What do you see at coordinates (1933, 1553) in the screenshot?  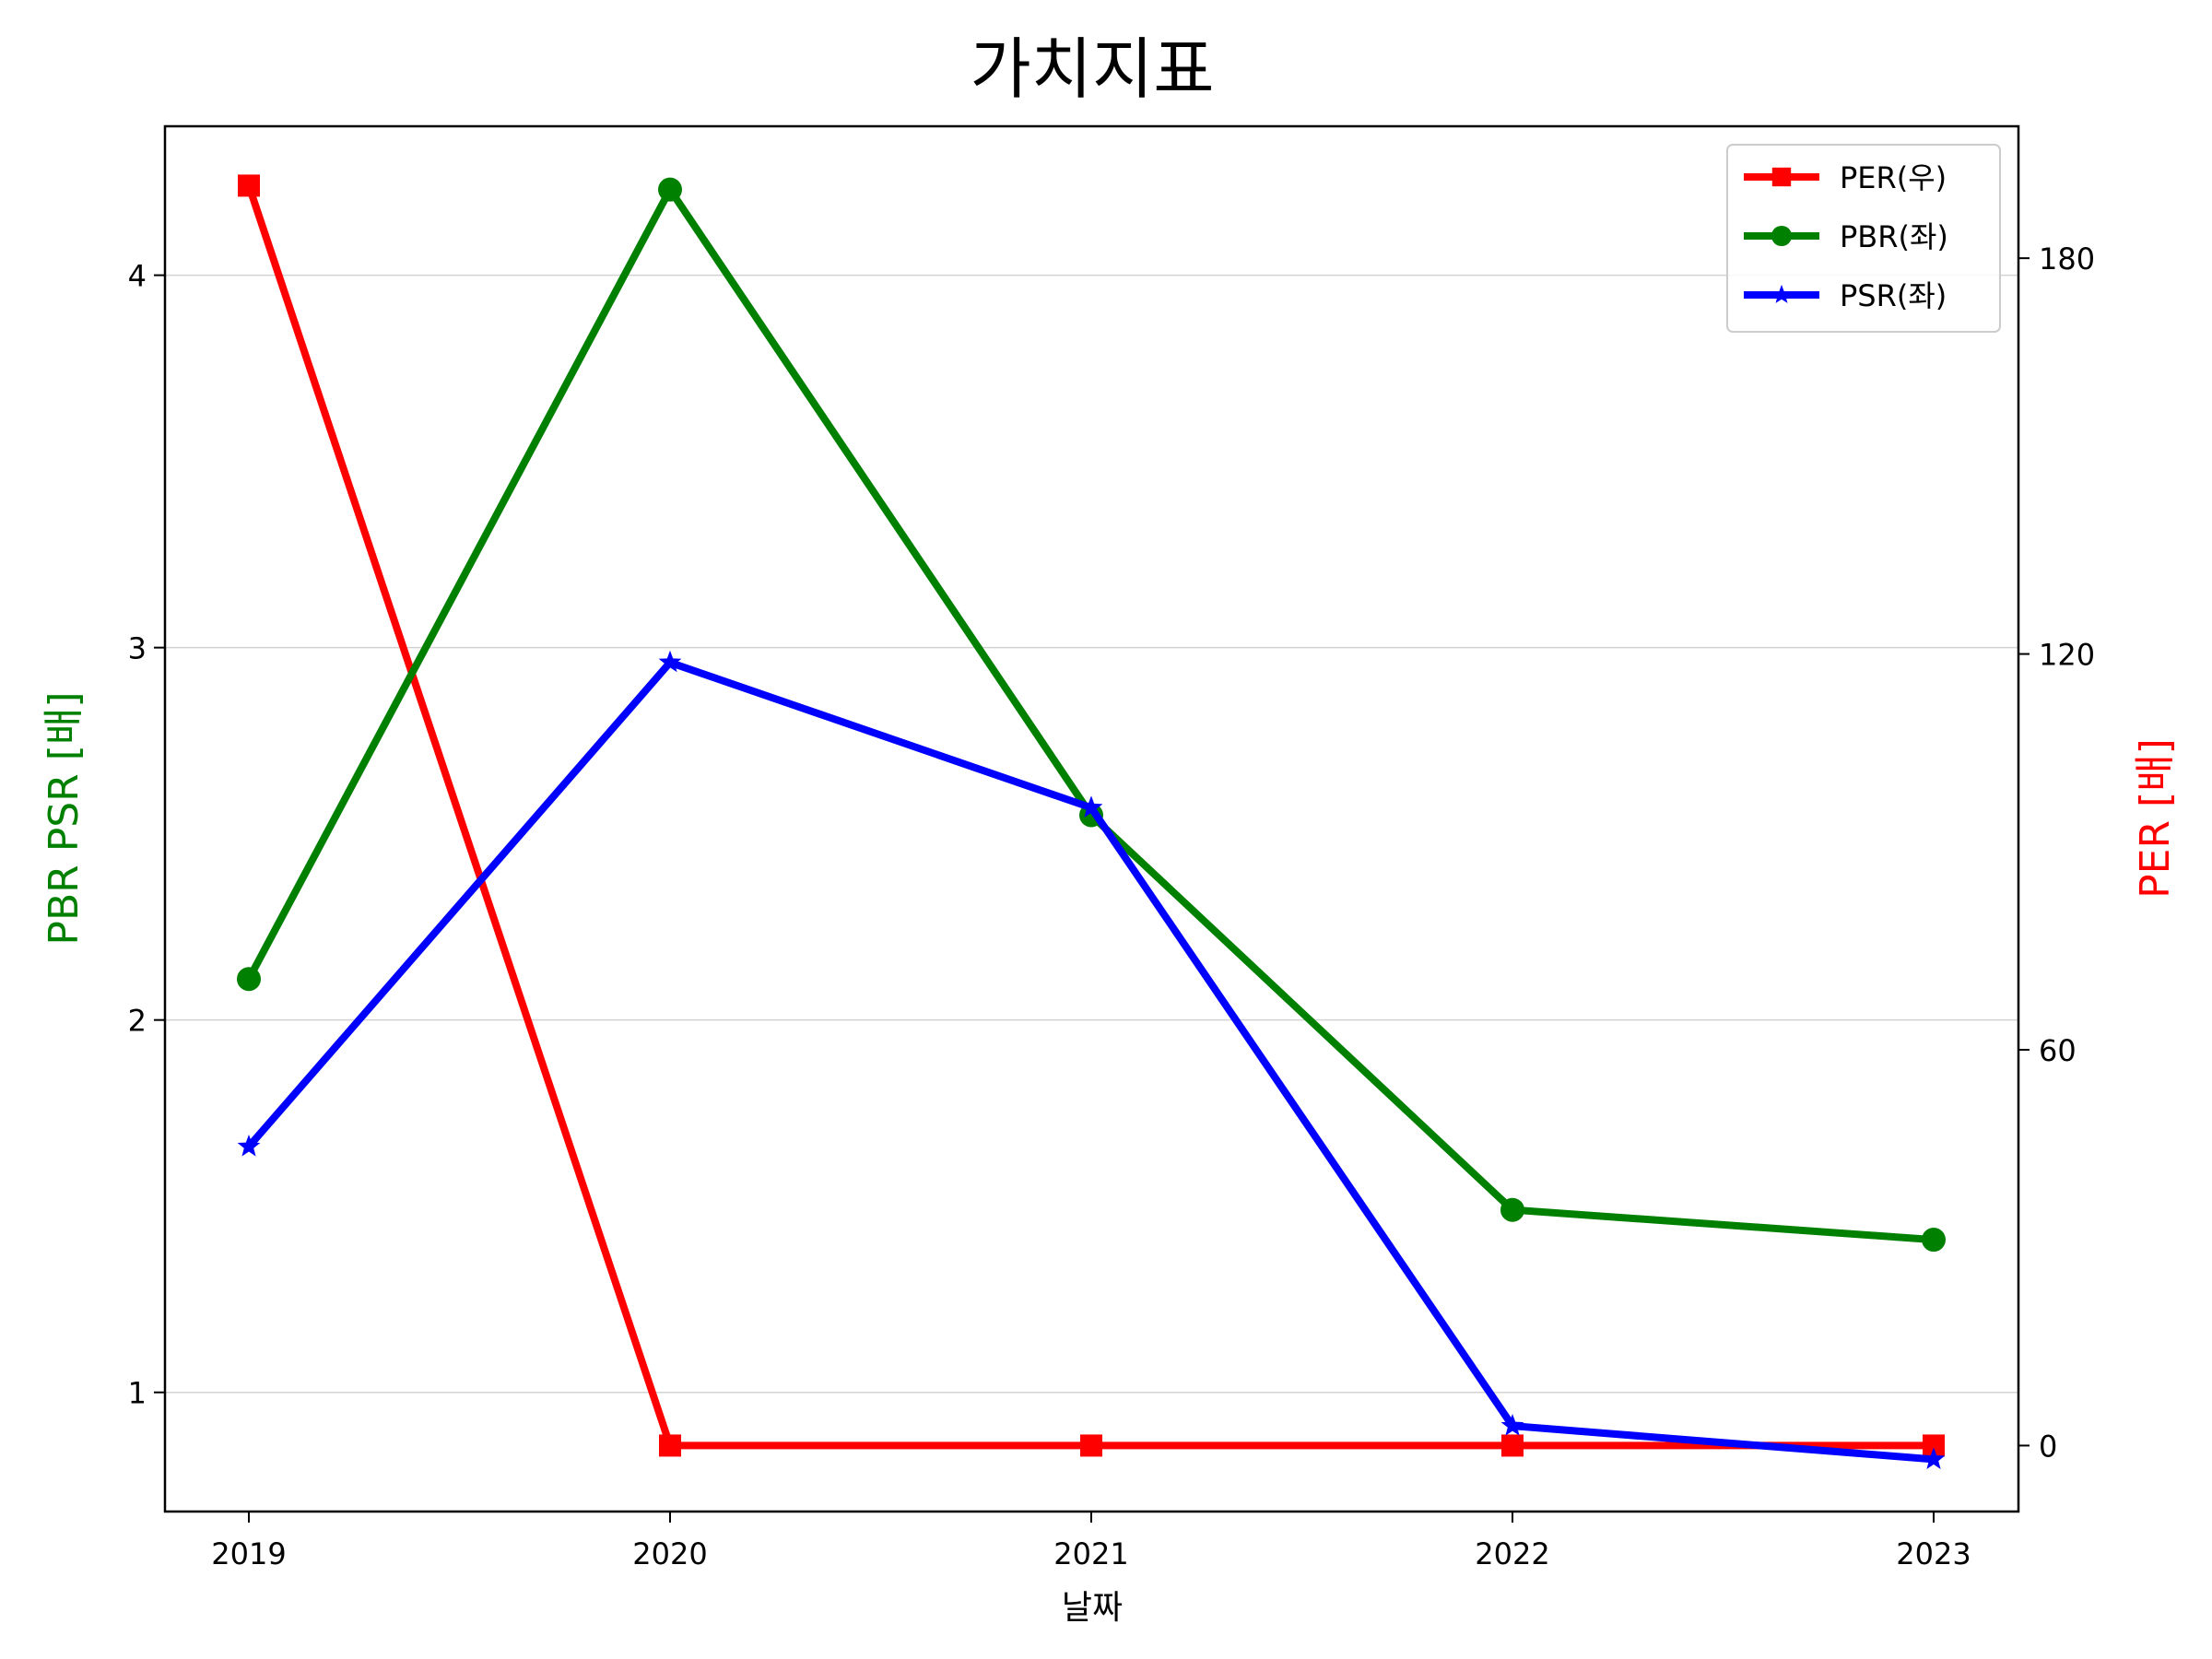 I see `x-tick-label: 2023` at bounding box center [1933, 1553].